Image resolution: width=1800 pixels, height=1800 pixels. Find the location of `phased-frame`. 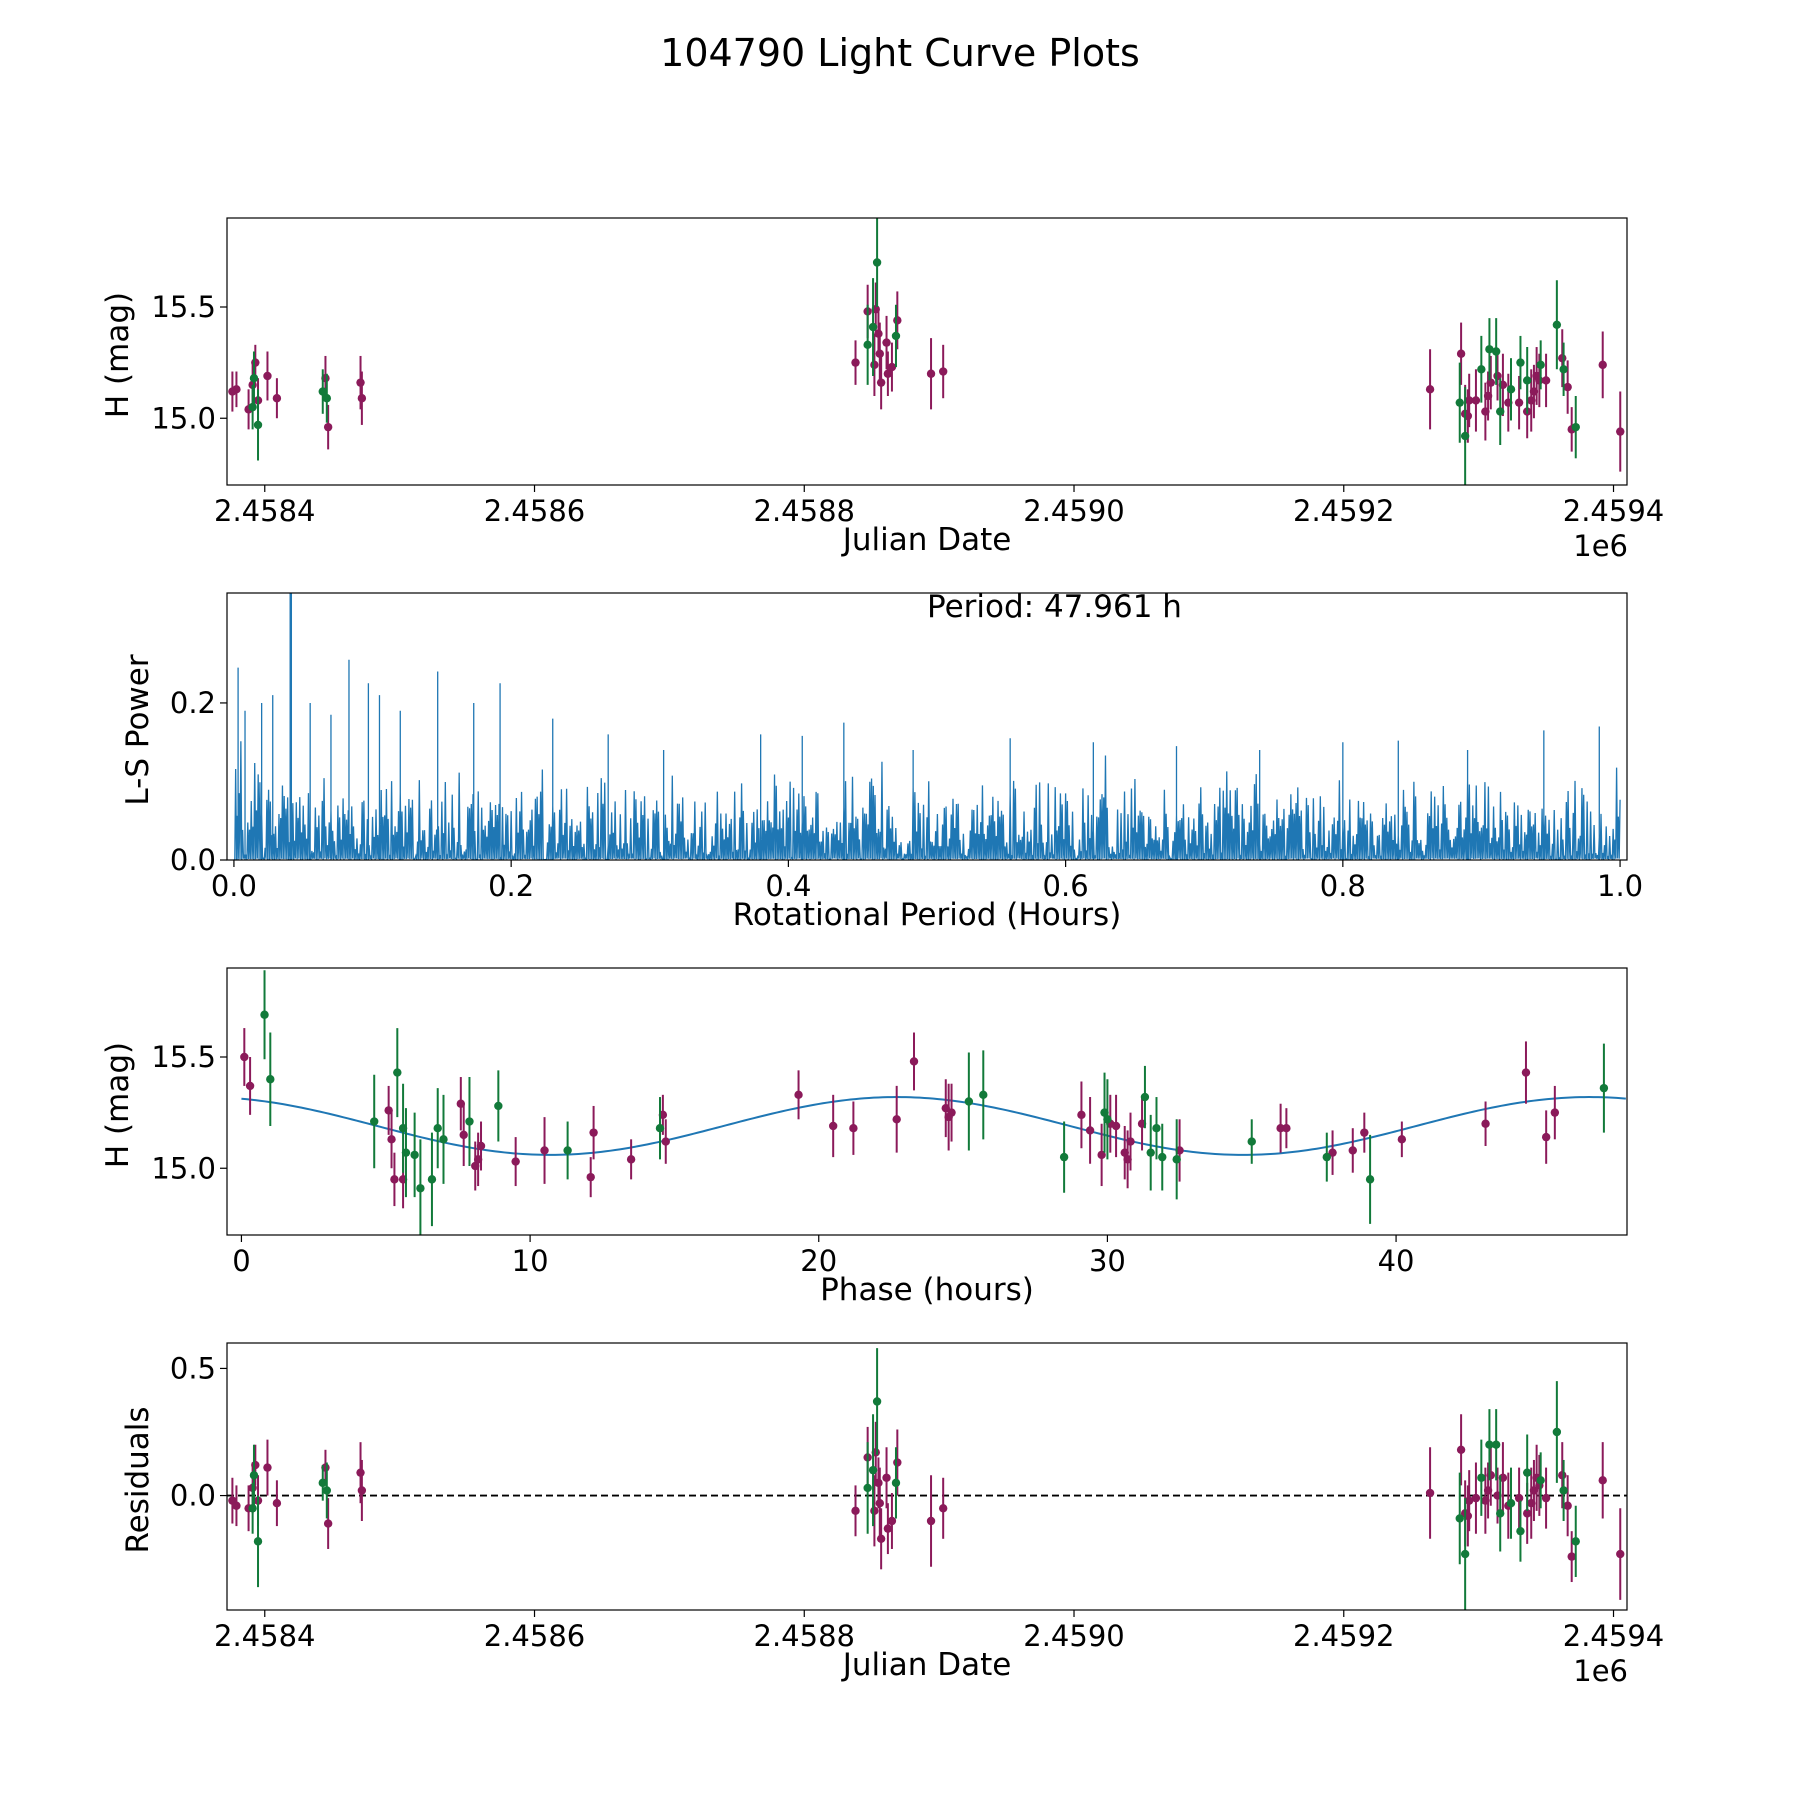

phased-frame is located at coordinates (927, 1101).